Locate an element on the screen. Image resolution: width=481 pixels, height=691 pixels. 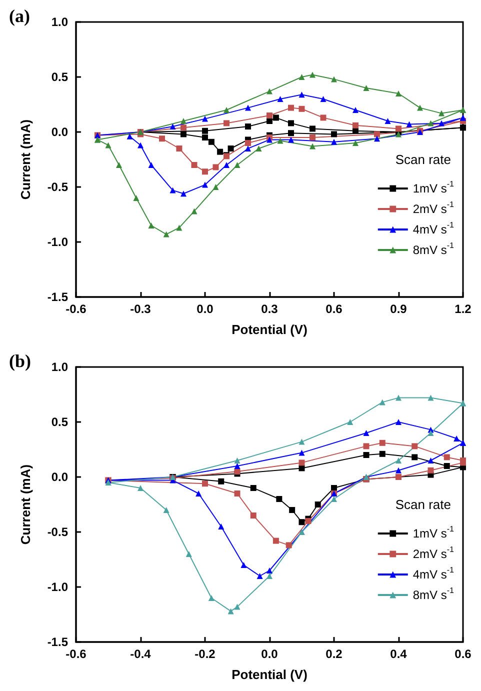
x-tick-label: 0.4 is located at coordinates (399, 654).